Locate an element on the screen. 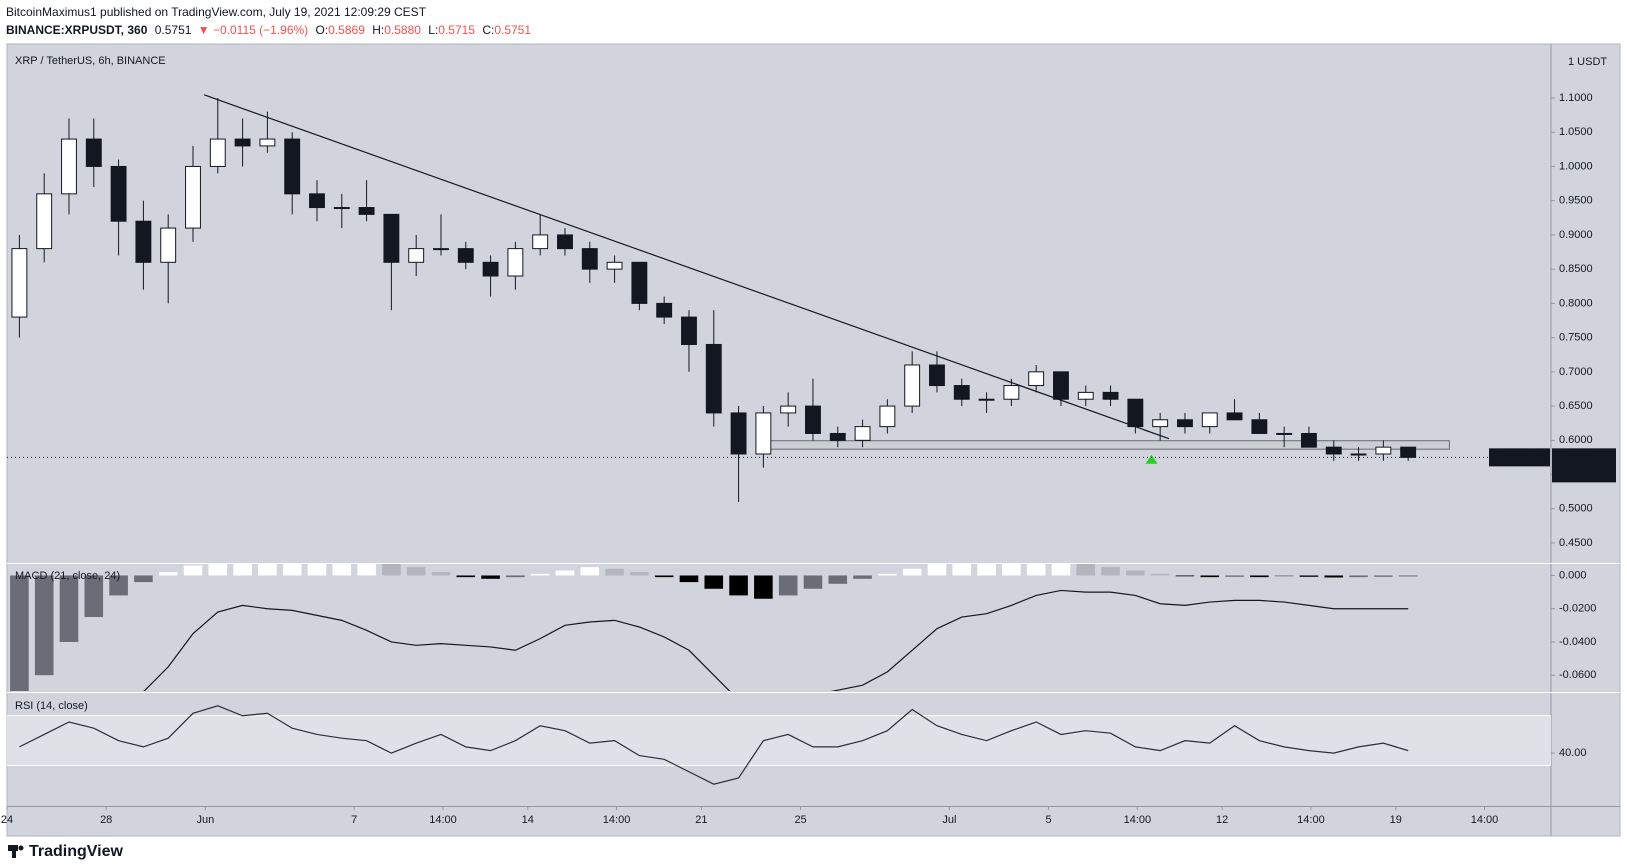  low: 0.5715 is located at coordinates (456, 30).